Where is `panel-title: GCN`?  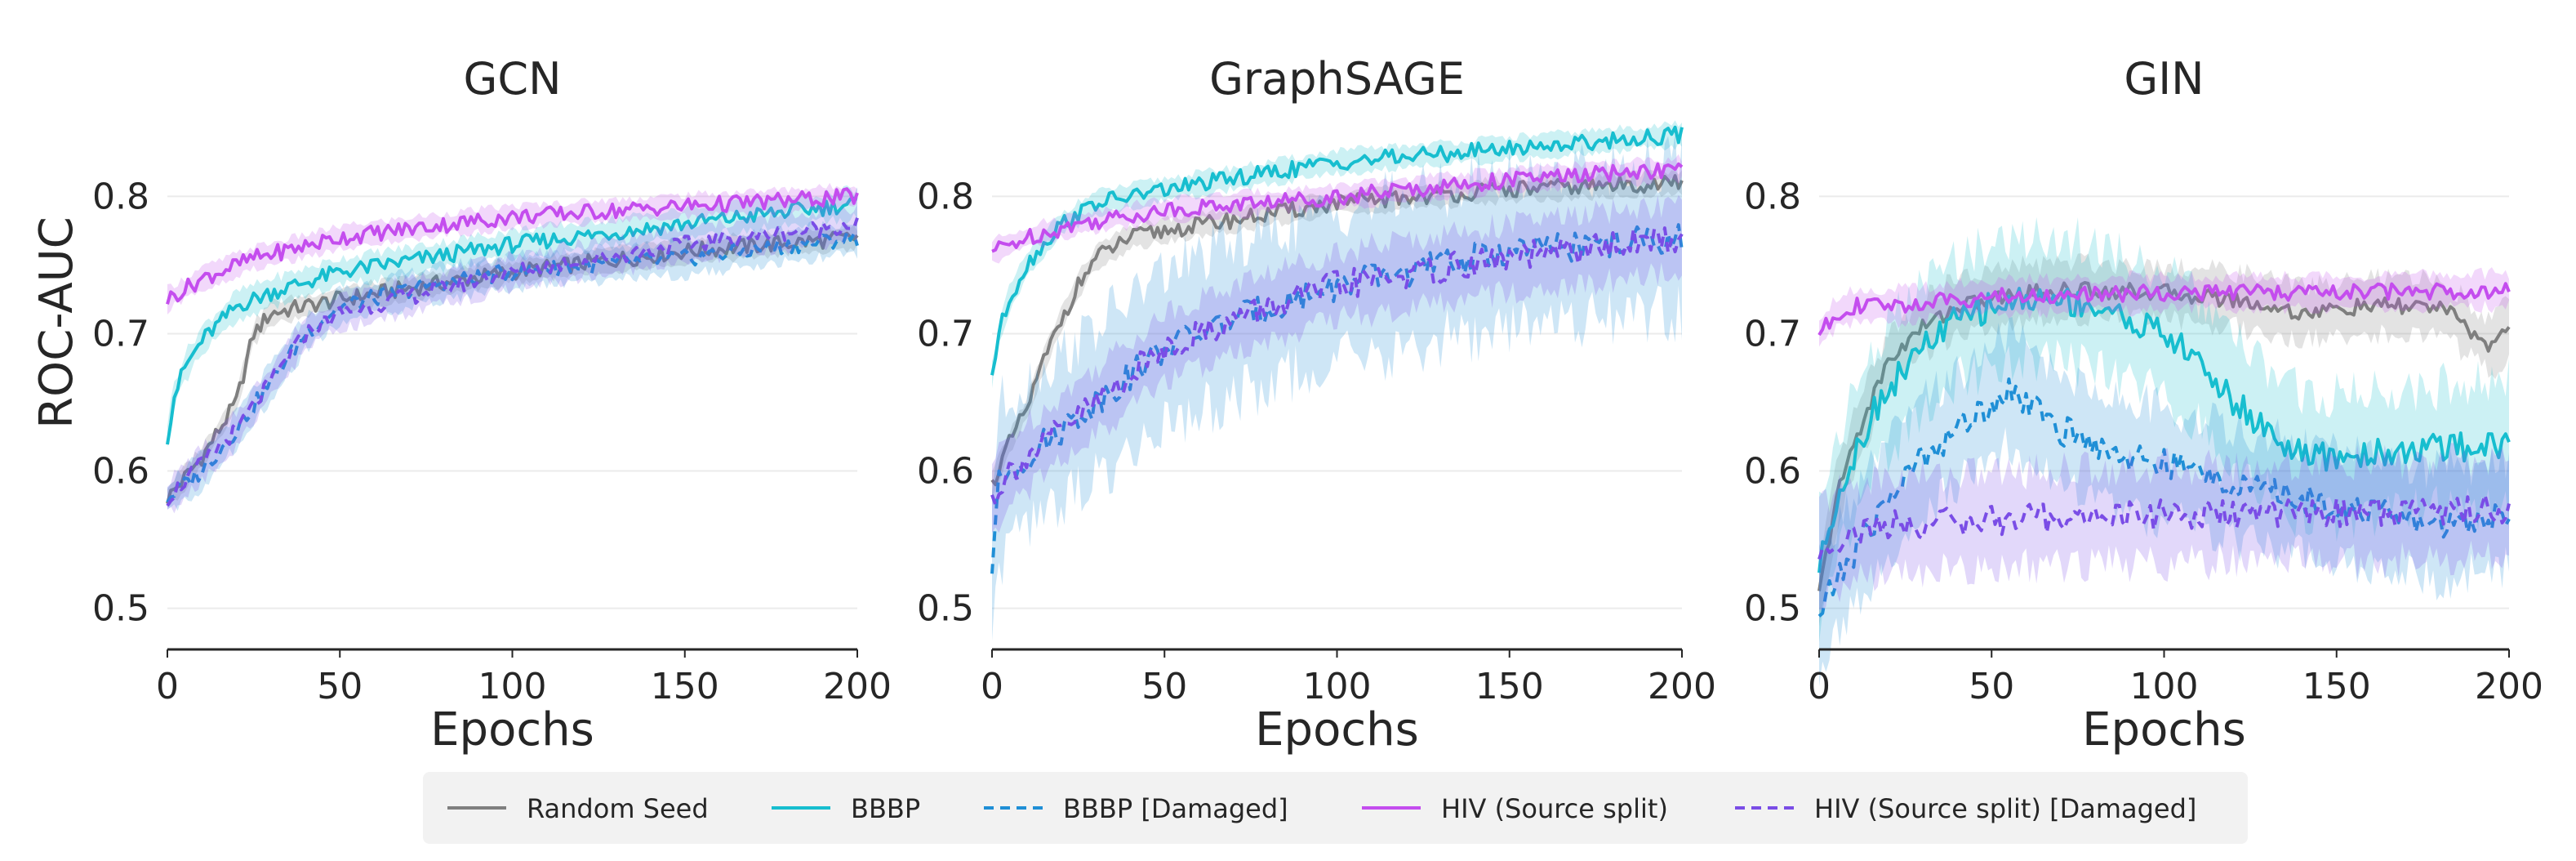
panel-title: GCN is located at coordinates (513, 79).